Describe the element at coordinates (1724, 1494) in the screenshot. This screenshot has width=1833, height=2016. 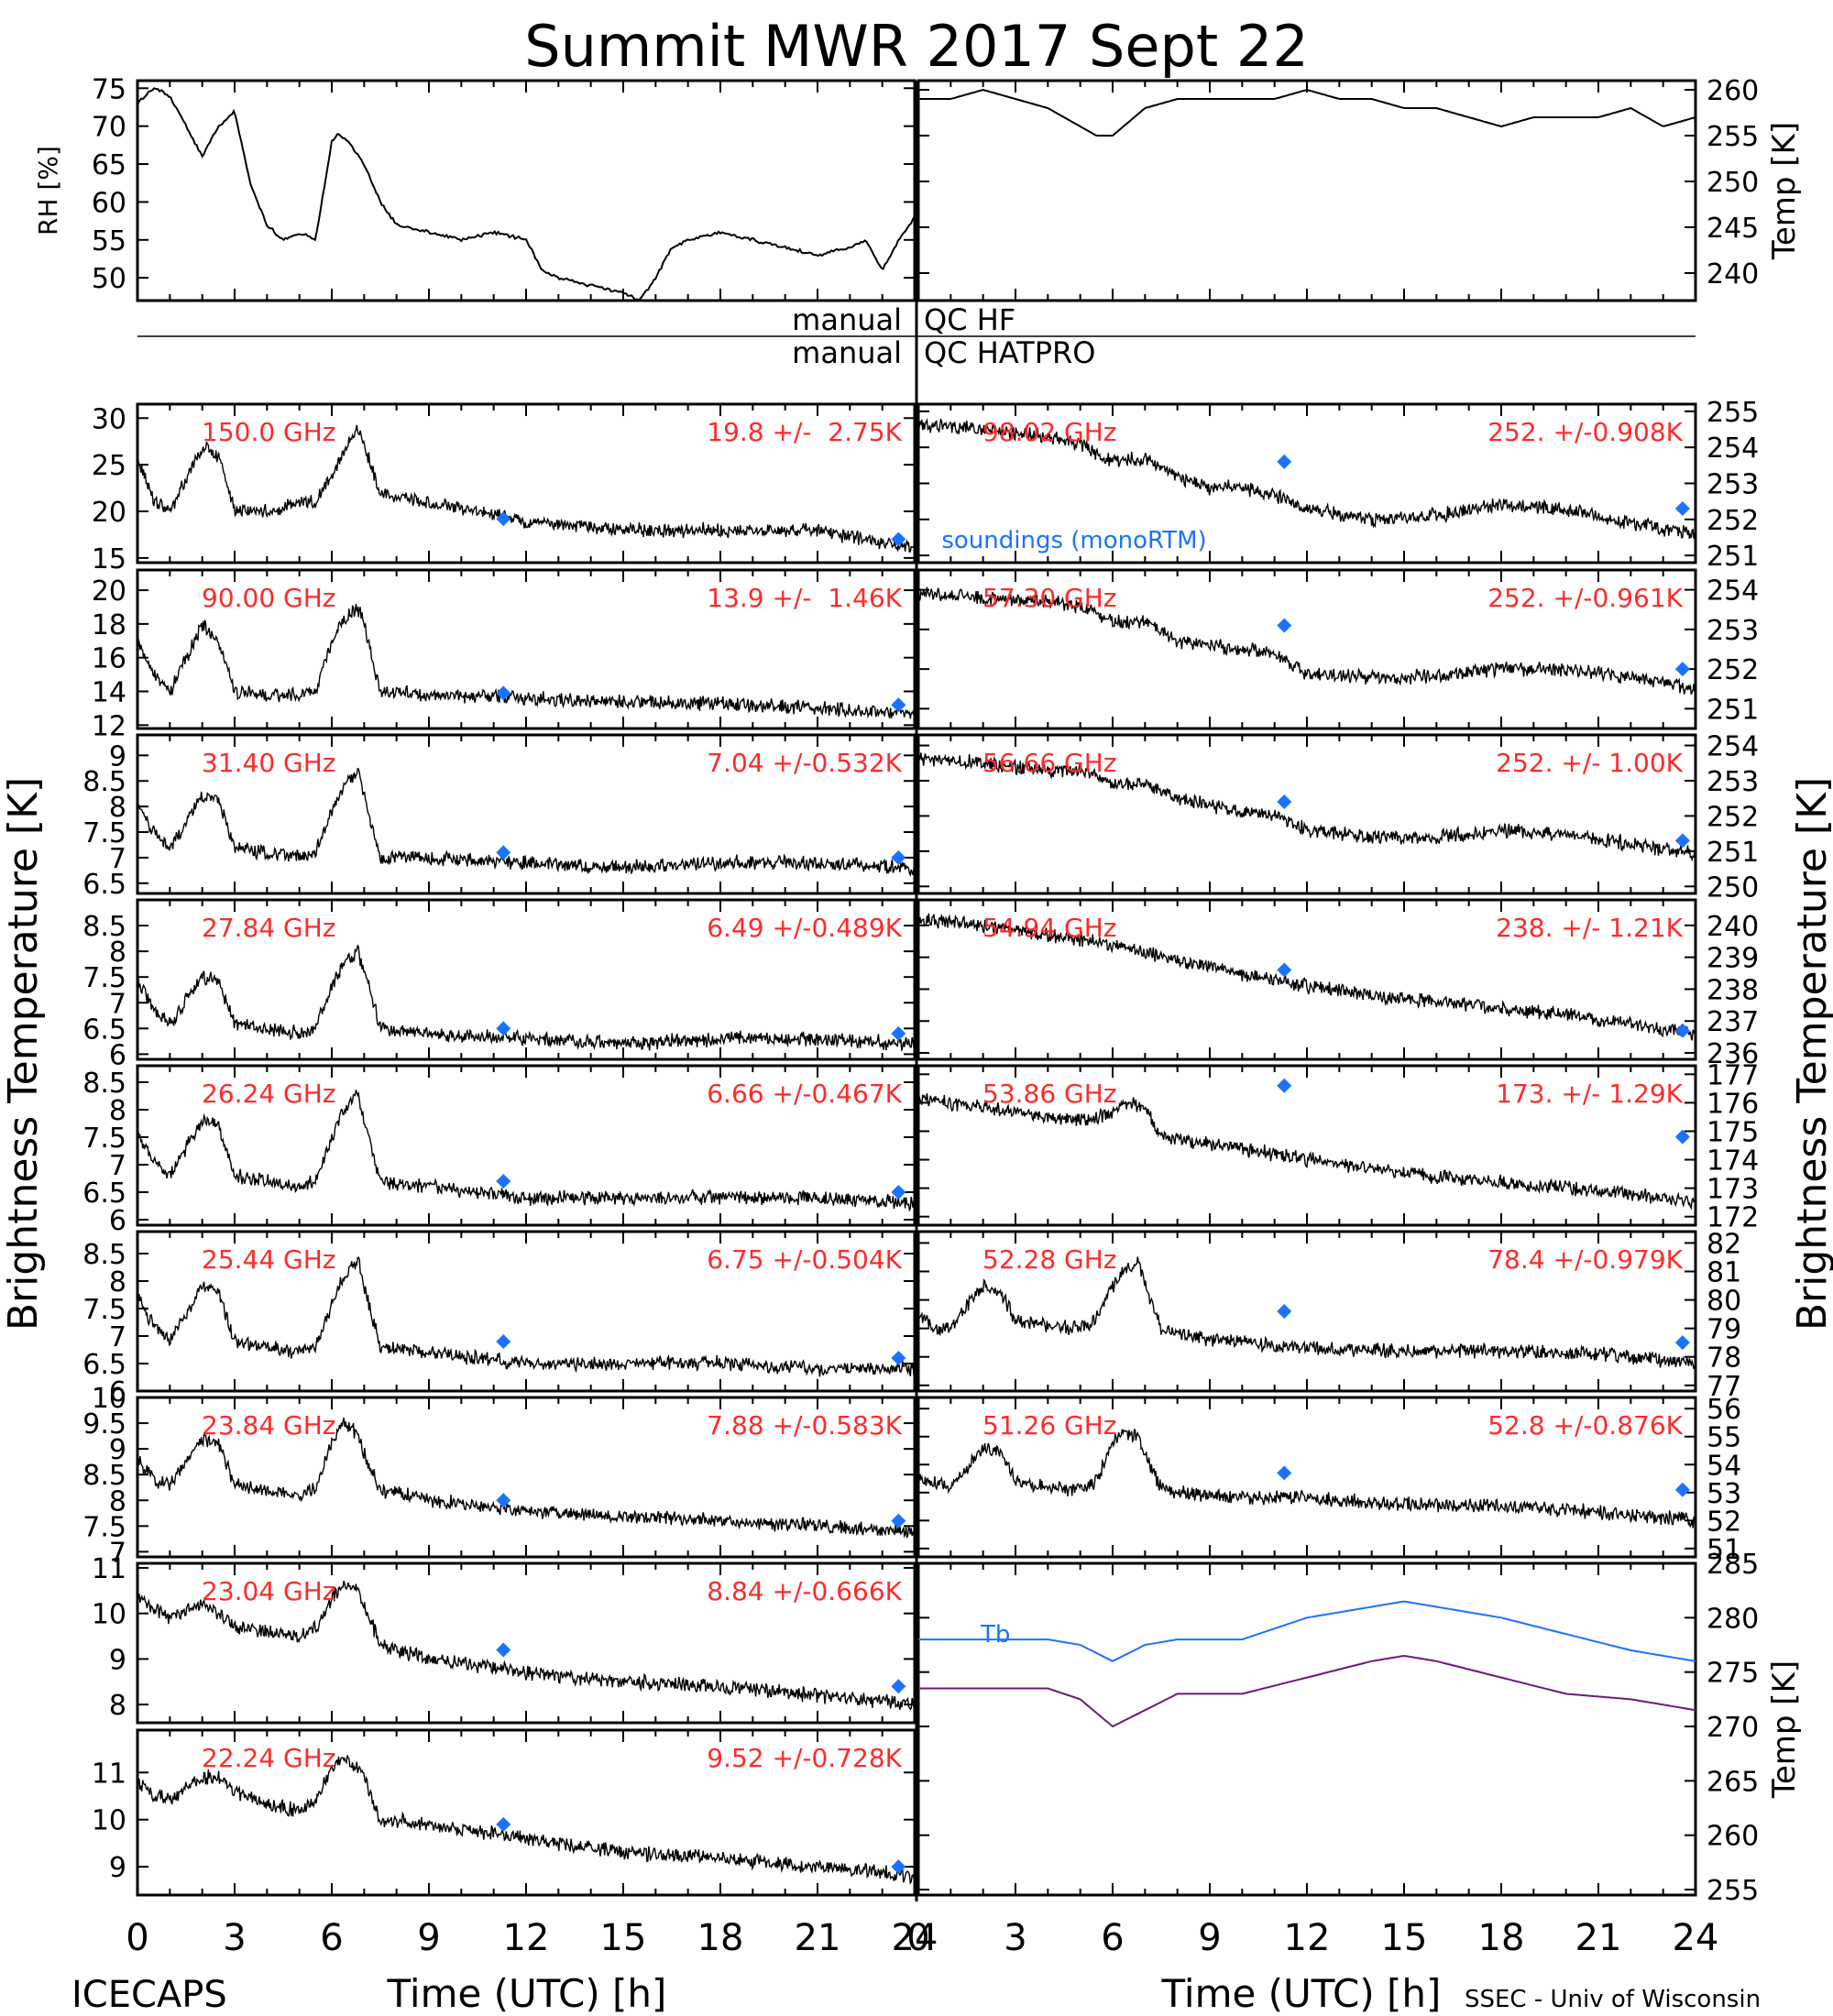
I see `y-tick-label: 53` at that location.